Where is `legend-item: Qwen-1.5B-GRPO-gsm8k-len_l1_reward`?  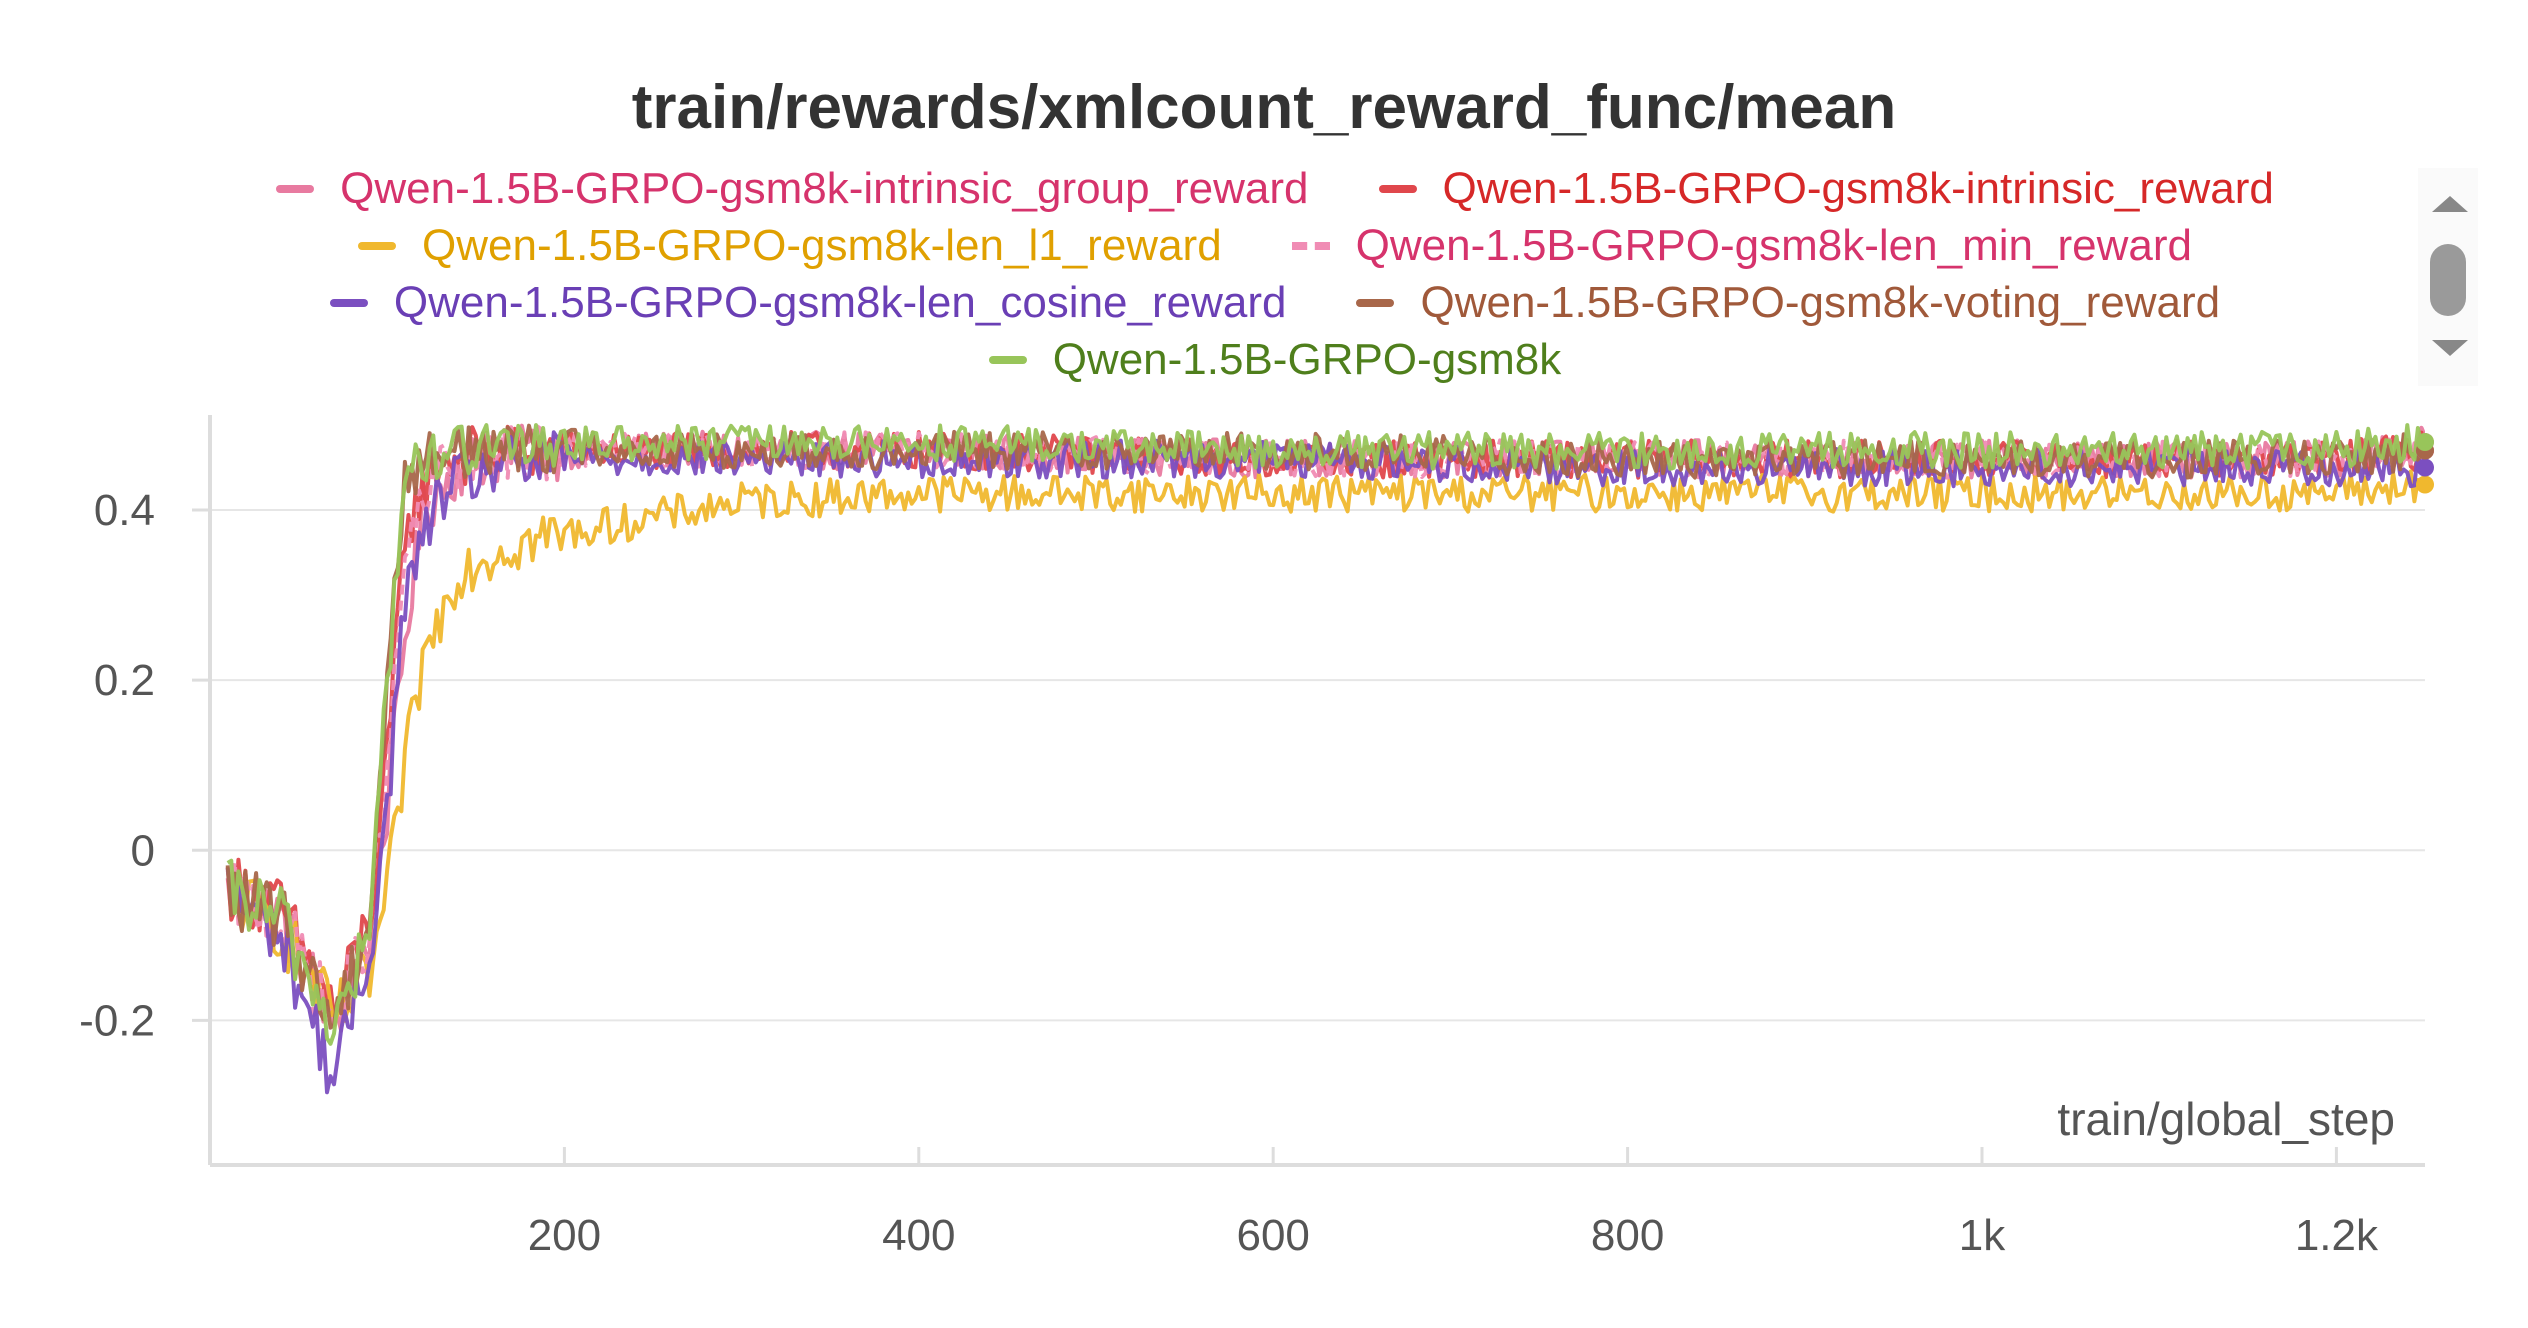 legend-item: Qwen-1.5B-GRPO-gsm8k-len_l1_reward is located at coordinates (790, 246).